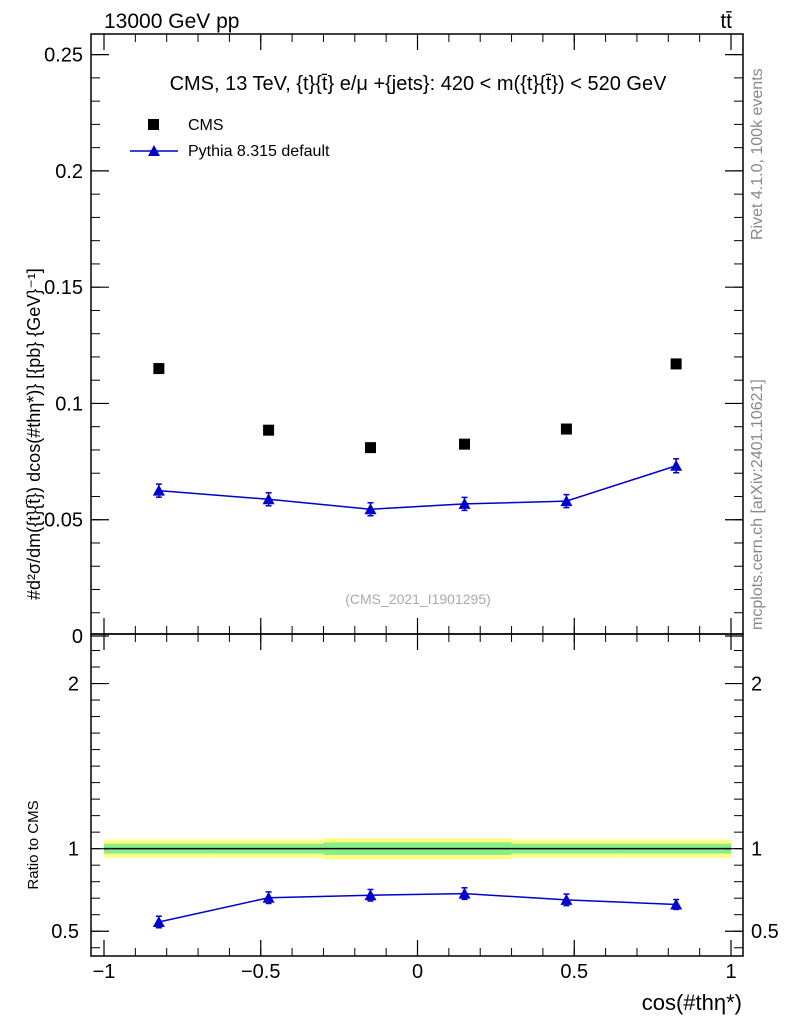 The width and height of the screenshot is (786, 1029). Describe the element at coordinates (417, 907) in the screenshot. I see `ratio-line` at that location.